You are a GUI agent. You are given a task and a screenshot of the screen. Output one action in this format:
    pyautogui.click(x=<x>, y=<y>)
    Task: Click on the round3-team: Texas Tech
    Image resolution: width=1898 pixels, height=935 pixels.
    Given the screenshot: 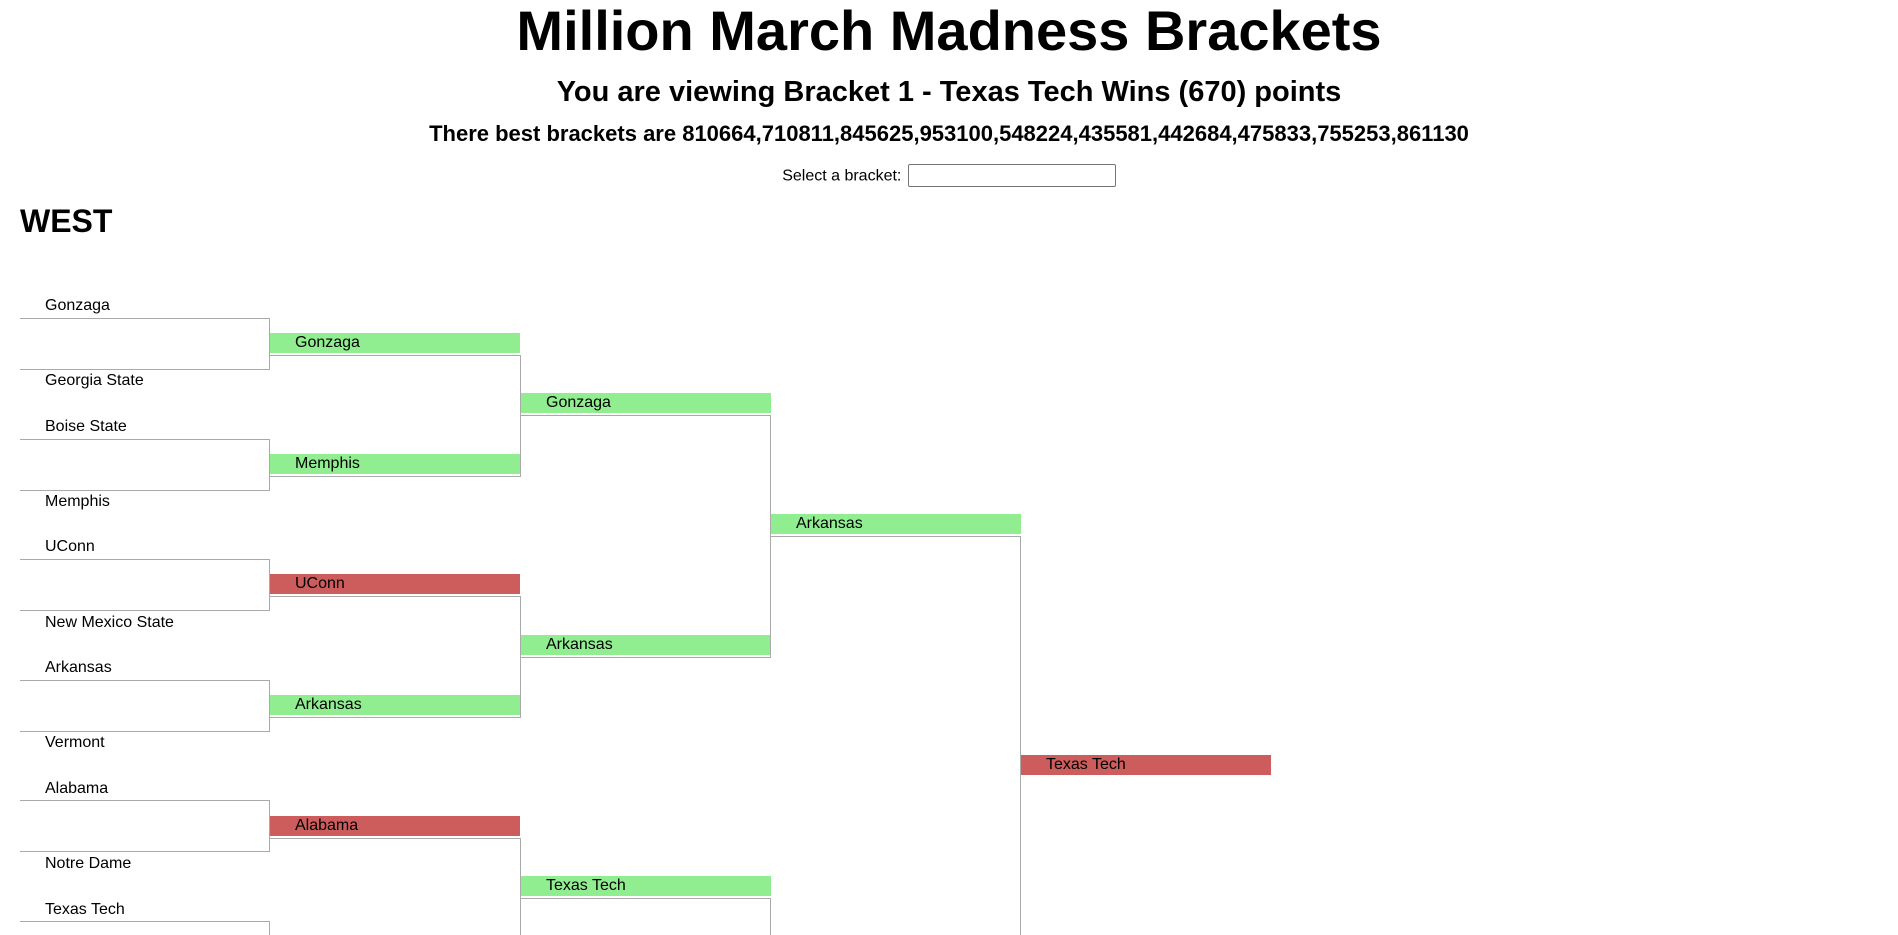 What is the action you would take?
    pyautogui.click(x=646, y=886)
    